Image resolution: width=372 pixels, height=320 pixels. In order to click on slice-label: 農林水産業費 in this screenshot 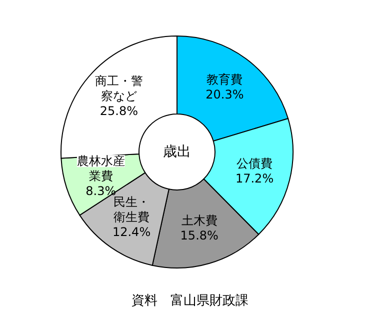, I will do `click(100, 169)`.